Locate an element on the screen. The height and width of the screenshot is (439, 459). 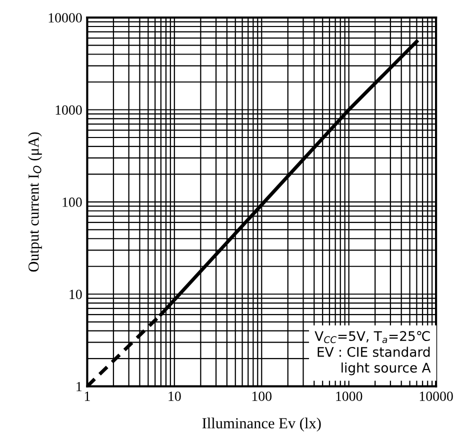
y-axis-title: Output current I$_{O}$ (μA) is located at coordinates (35, 202).